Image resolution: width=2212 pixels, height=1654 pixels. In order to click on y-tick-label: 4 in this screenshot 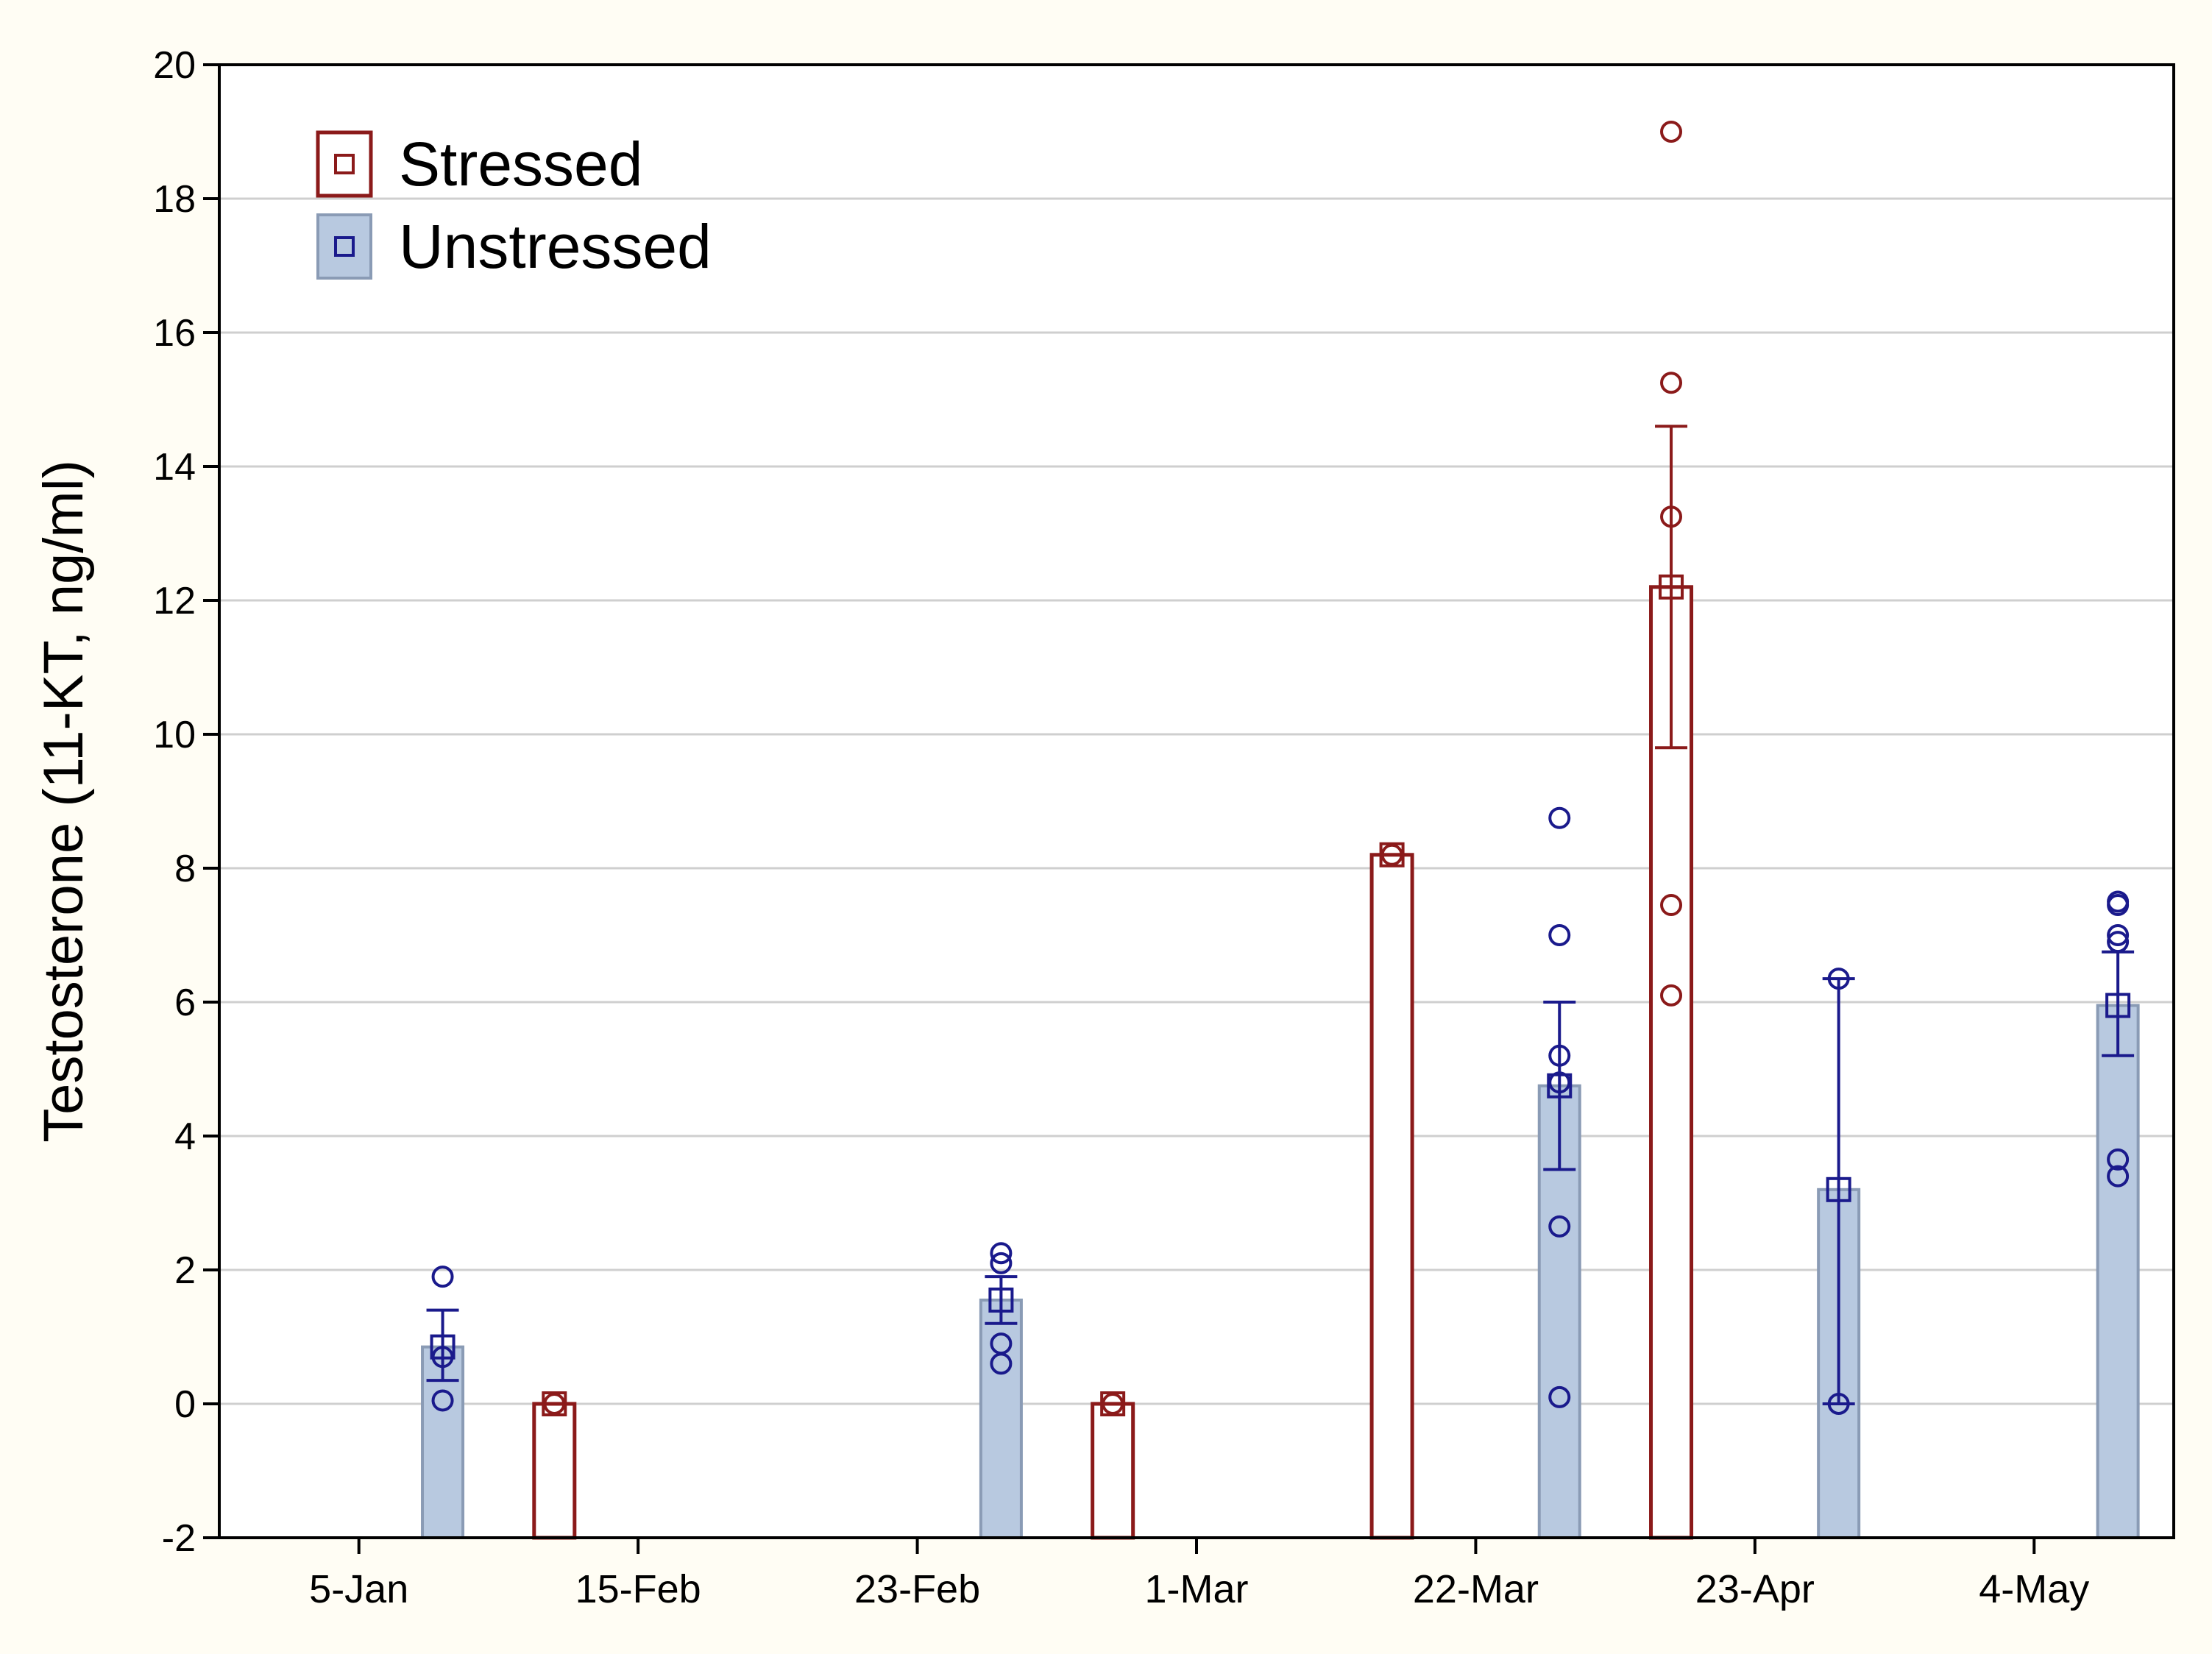, I will do `click(185, 1136)`.